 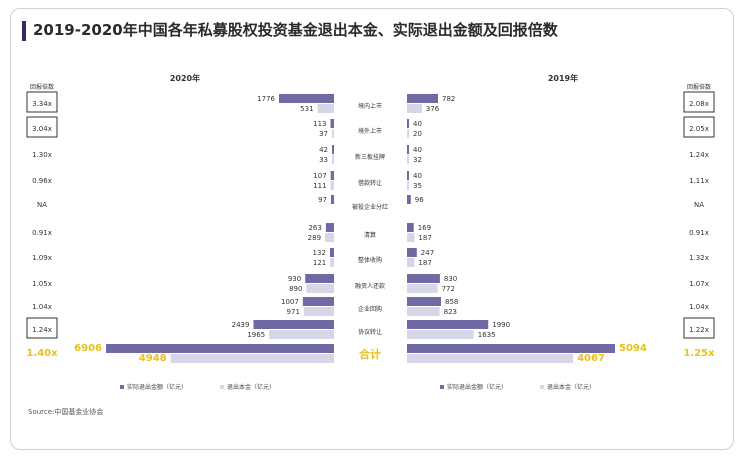 What do you see at coordinates (417, 134) in the screenshot?
I see `value-2019-principal: 20` at bounding box center [417, 134].